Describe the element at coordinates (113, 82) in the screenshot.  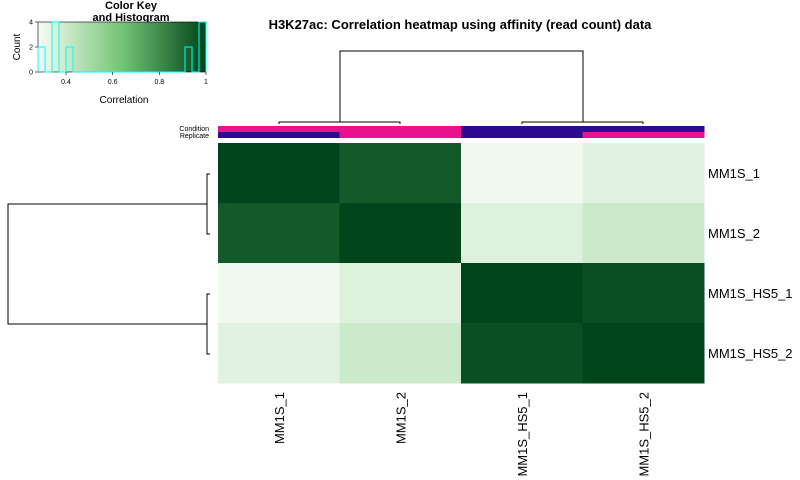
I see `color-key-xtick-label: 0.6` at that location.